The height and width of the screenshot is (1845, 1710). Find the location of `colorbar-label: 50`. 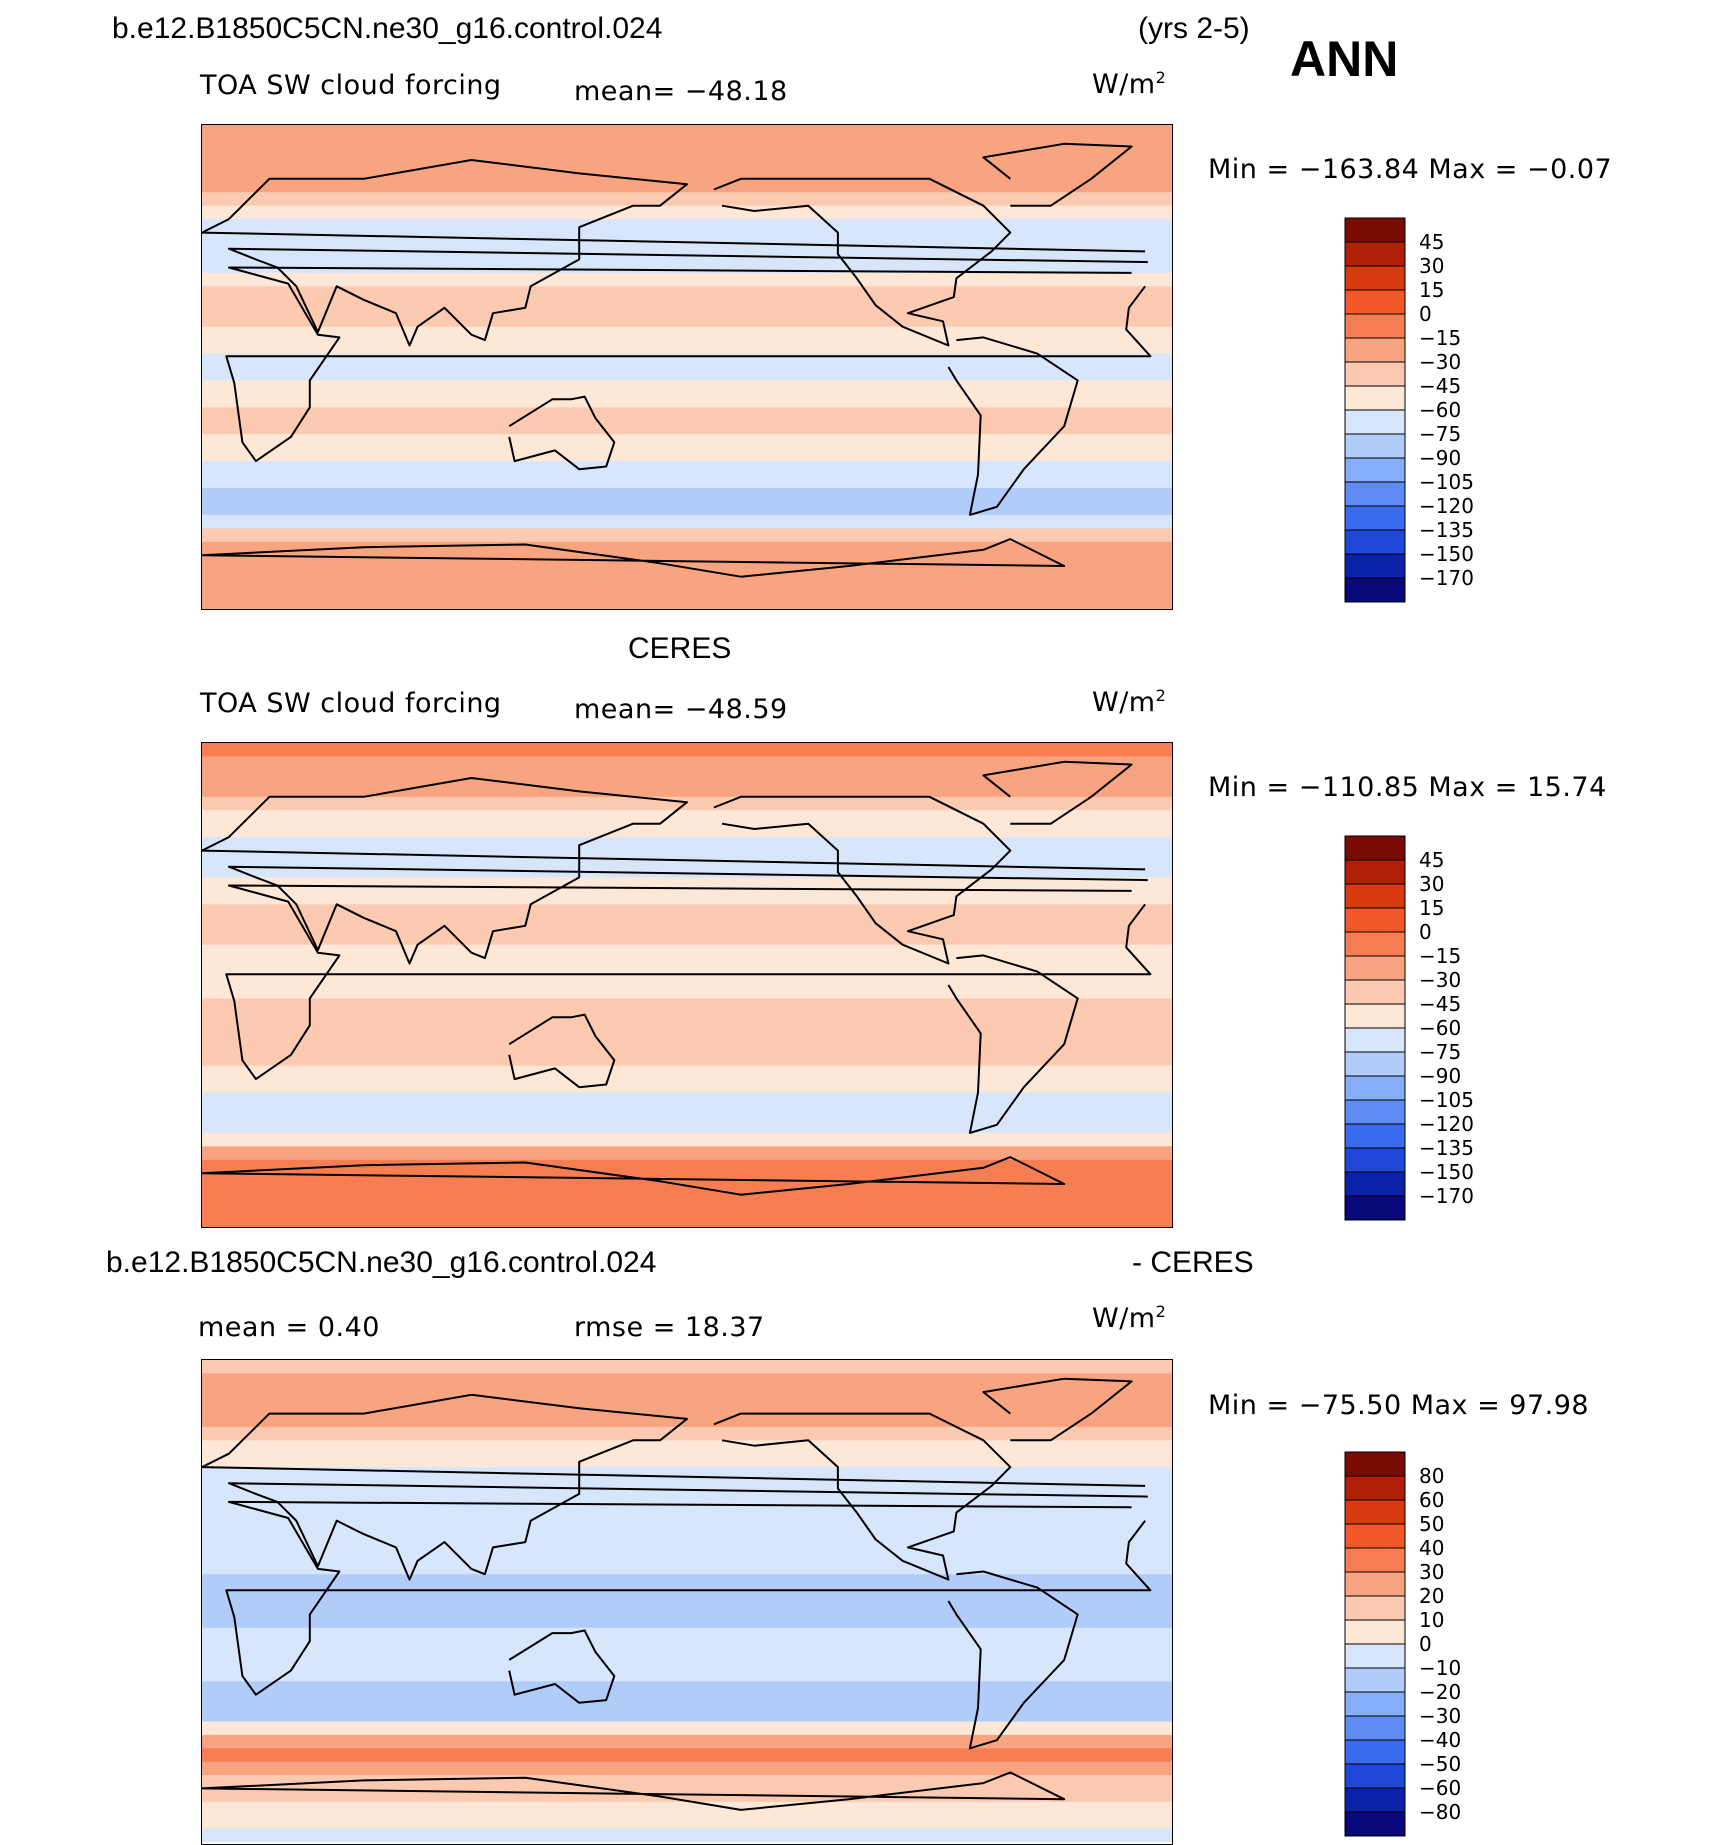

colorbar-label: 50 is located at coordinates (1431, 1524).